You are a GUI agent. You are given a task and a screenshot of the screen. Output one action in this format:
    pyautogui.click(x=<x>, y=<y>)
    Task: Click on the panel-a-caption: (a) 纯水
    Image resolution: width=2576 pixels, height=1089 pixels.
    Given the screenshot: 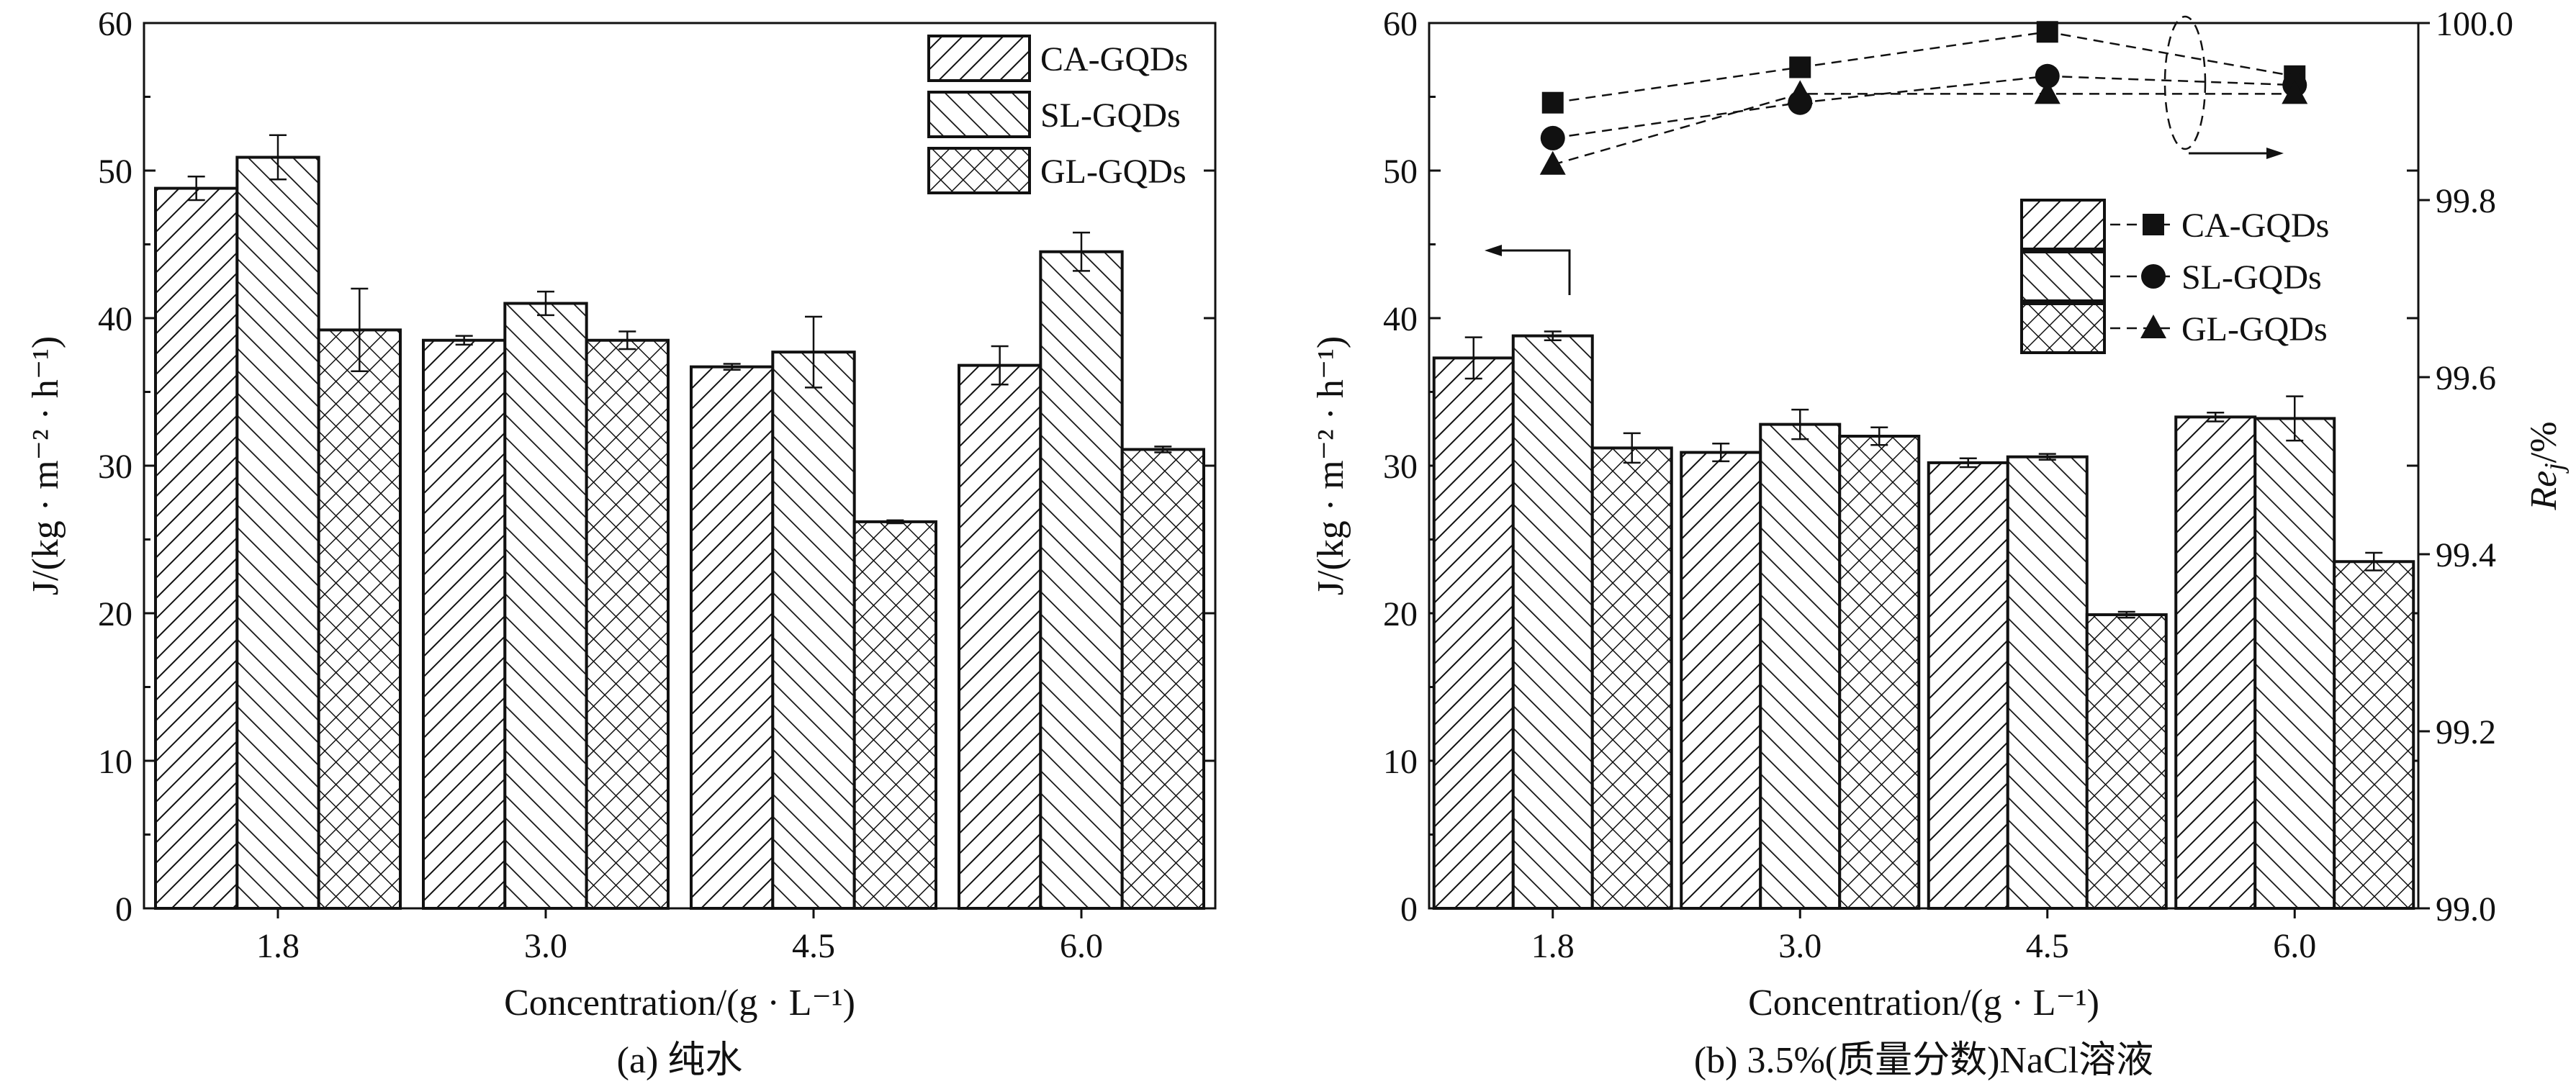 What is the action you would take?
    pyautogui.click(x=680, y=1060)
    